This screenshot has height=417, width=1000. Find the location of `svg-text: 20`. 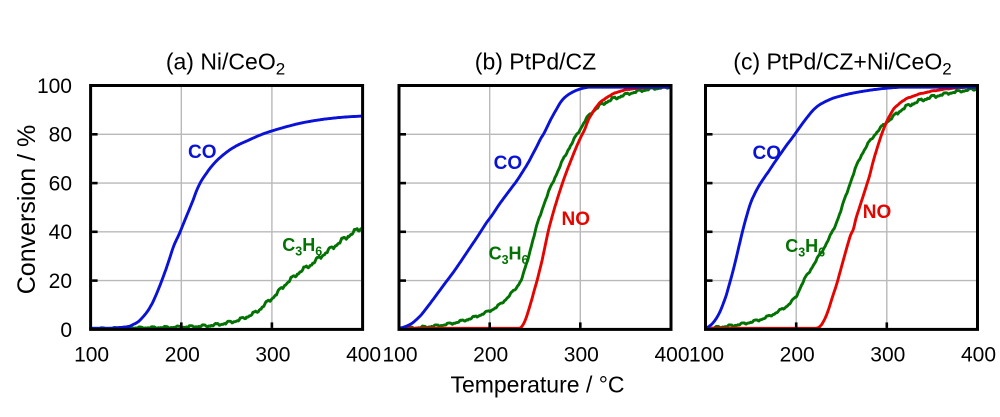

svg-text: 20 is located at coordinates (60, 281).